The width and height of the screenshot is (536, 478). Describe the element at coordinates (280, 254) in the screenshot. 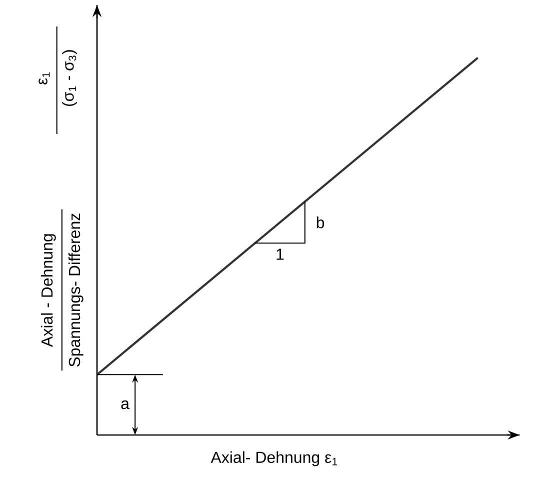

I see `annotation: 1` at that location.